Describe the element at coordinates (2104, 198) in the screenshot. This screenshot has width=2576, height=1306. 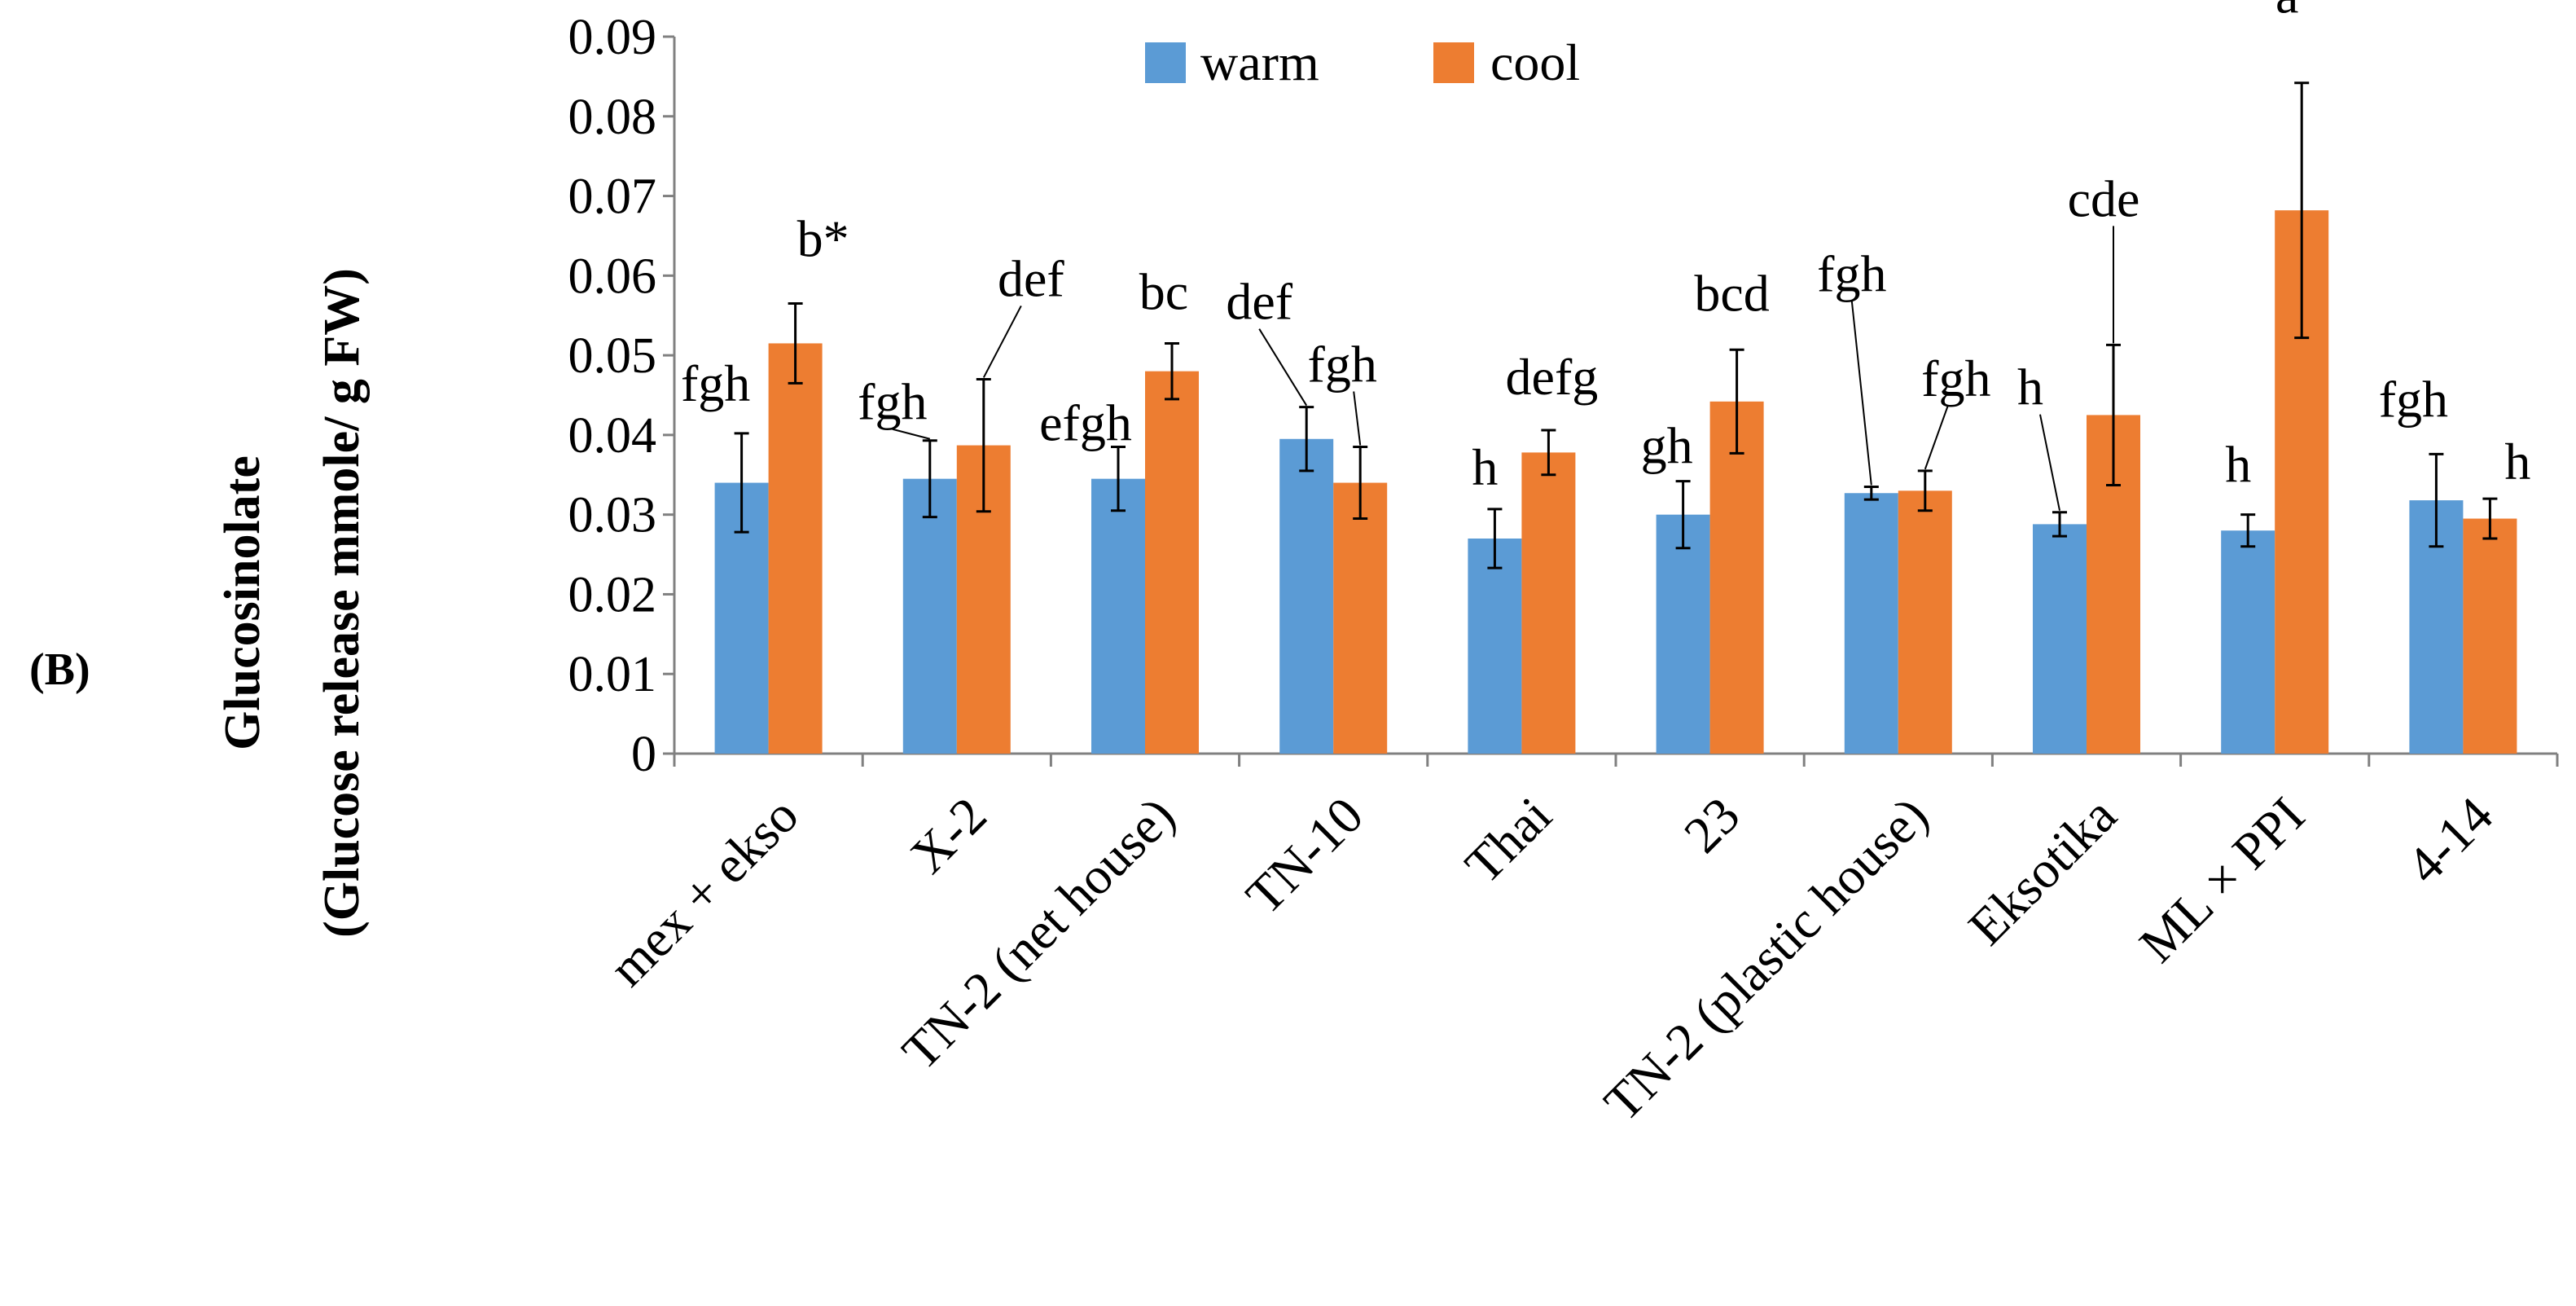
I see `significance-letter: cde` at that location.